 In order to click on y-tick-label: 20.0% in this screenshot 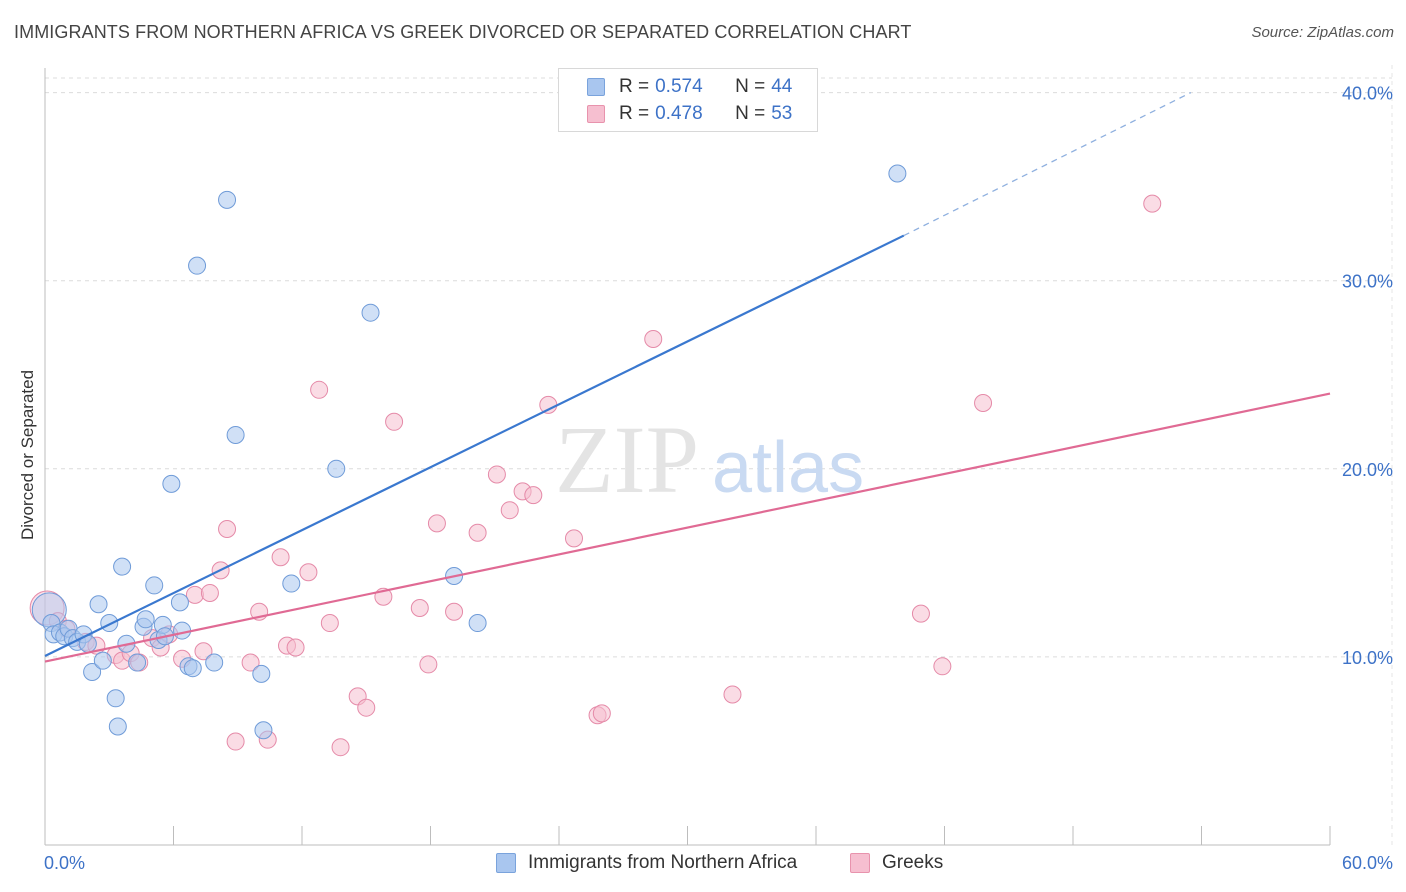, I will do `click(1367, 470)`.